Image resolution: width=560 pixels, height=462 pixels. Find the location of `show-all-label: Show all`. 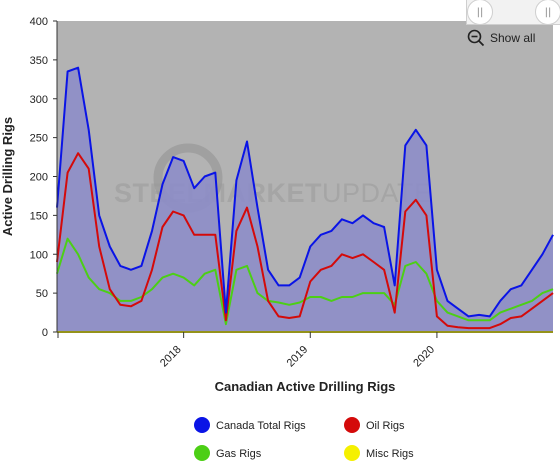

show-all-label: Show all is located at coordinates (513, 38).